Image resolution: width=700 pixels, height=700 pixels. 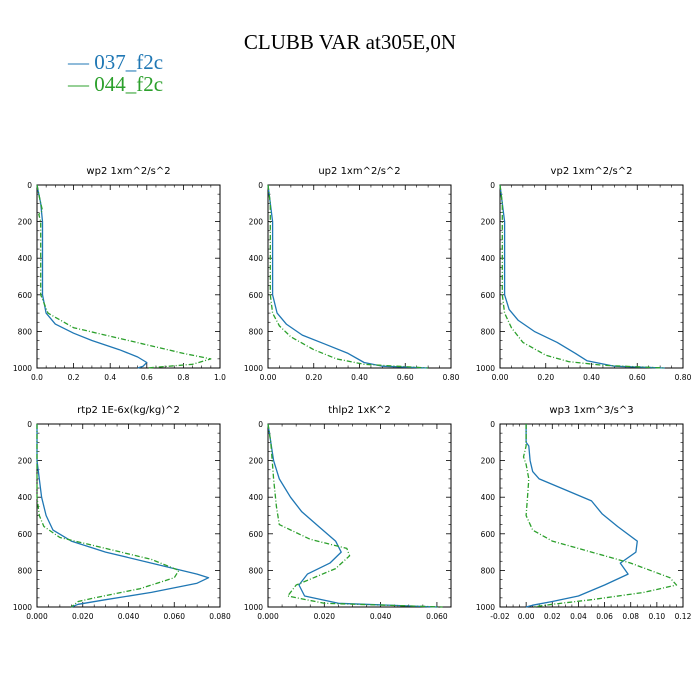 I want to click on legend-entry-037-f2c: — 037_f2c, so click(x=116, y=62).